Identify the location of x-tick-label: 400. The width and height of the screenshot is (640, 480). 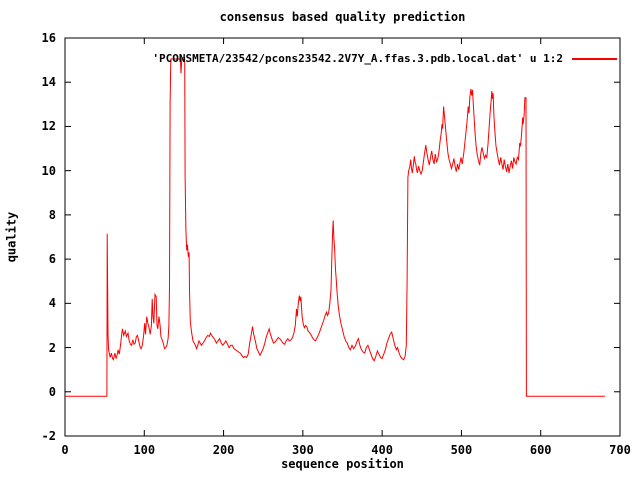
(382, 450).